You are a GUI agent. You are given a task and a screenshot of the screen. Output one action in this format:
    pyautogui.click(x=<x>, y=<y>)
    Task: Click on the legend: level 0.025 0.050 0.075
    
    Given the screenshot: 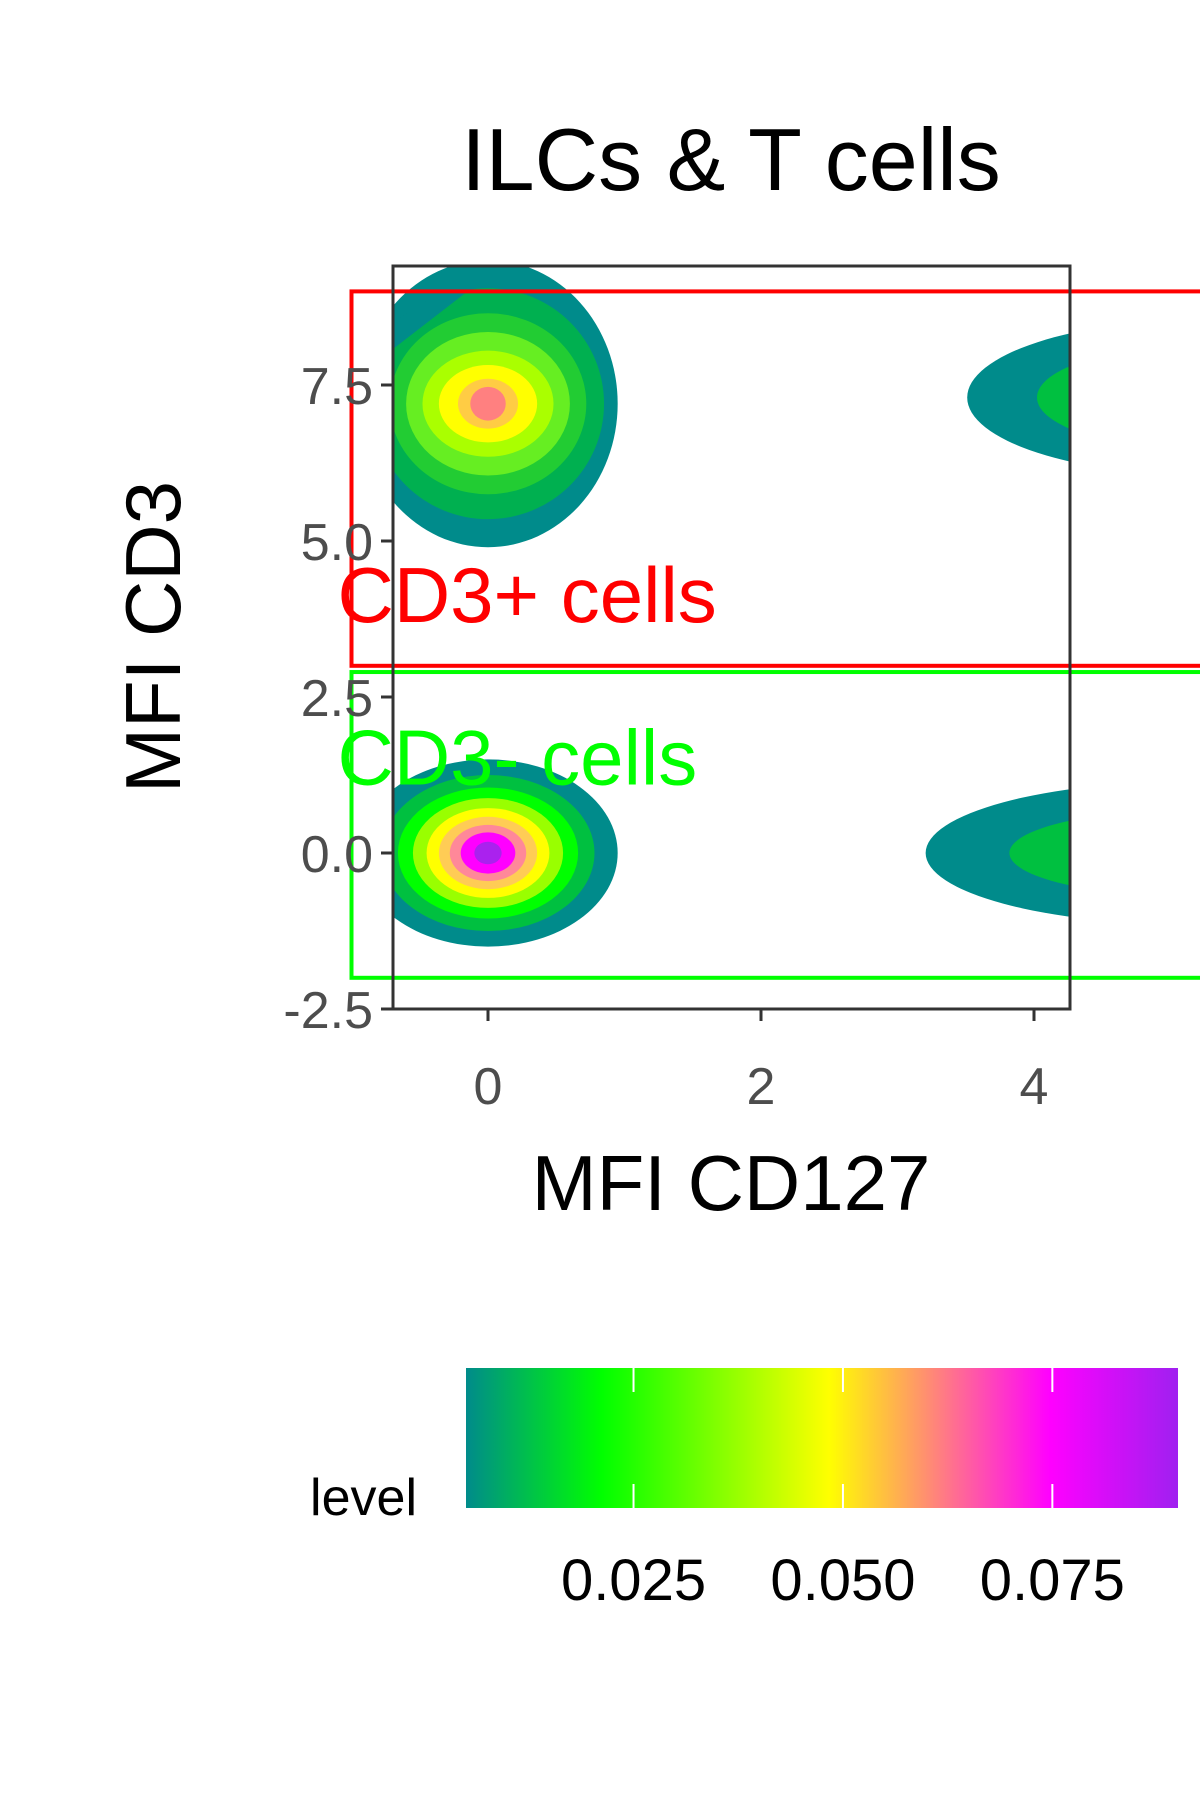 What is the action you would take?
    pyautogui.click(x=744, y=1490)
    